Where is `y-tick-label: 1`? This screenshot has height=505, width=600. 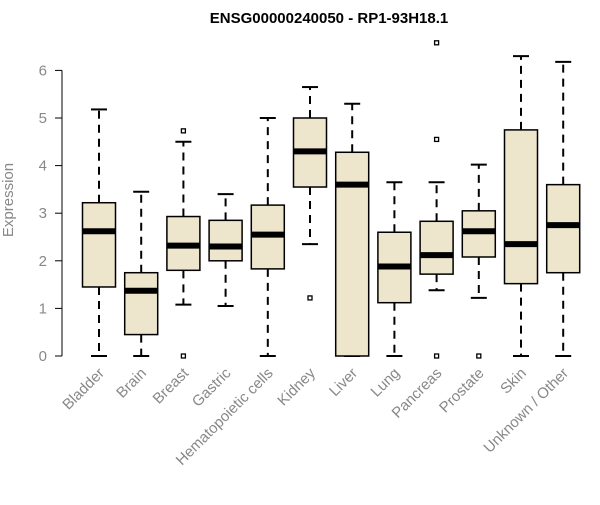
y-tick-label: 1 is located at coordinates (43, 308).